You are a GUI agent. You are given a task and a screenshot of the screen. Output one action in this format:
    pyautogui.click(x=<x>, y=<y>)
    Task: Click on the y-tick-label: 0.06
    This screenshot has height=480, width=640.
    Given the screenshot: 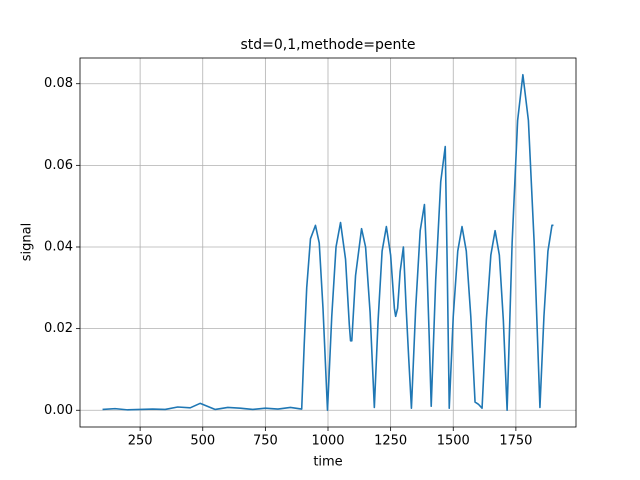 What is the action you would take?
    pyautogui.click(x=58, y=165)
    